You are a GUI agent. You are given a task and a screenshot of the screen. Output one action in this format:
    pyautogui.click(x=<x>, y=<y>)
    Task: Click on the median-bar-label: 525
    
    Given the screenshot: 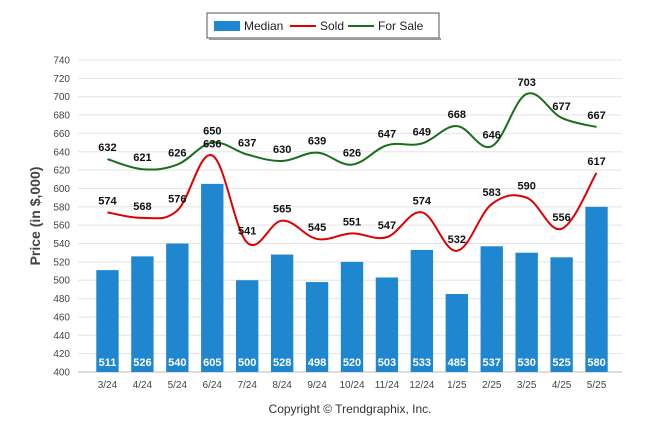 What is the action you would take?
    pyautogui.click(x=561, y=363)
    